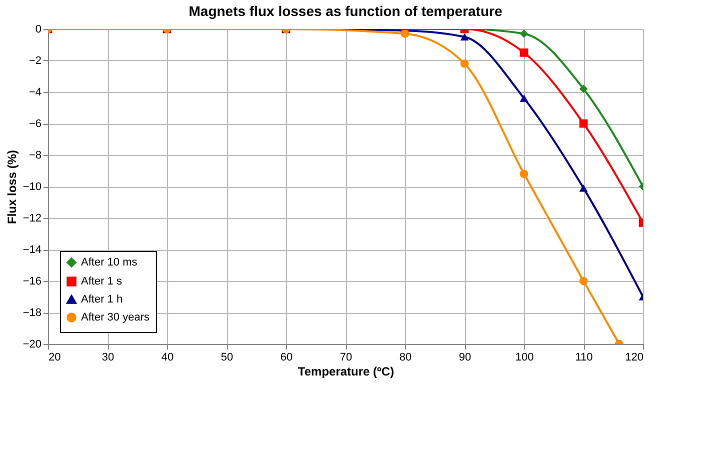  Describe the element at coordinates (35, 61) in the screenshot. I see `y-tick-label: −2` at that location.